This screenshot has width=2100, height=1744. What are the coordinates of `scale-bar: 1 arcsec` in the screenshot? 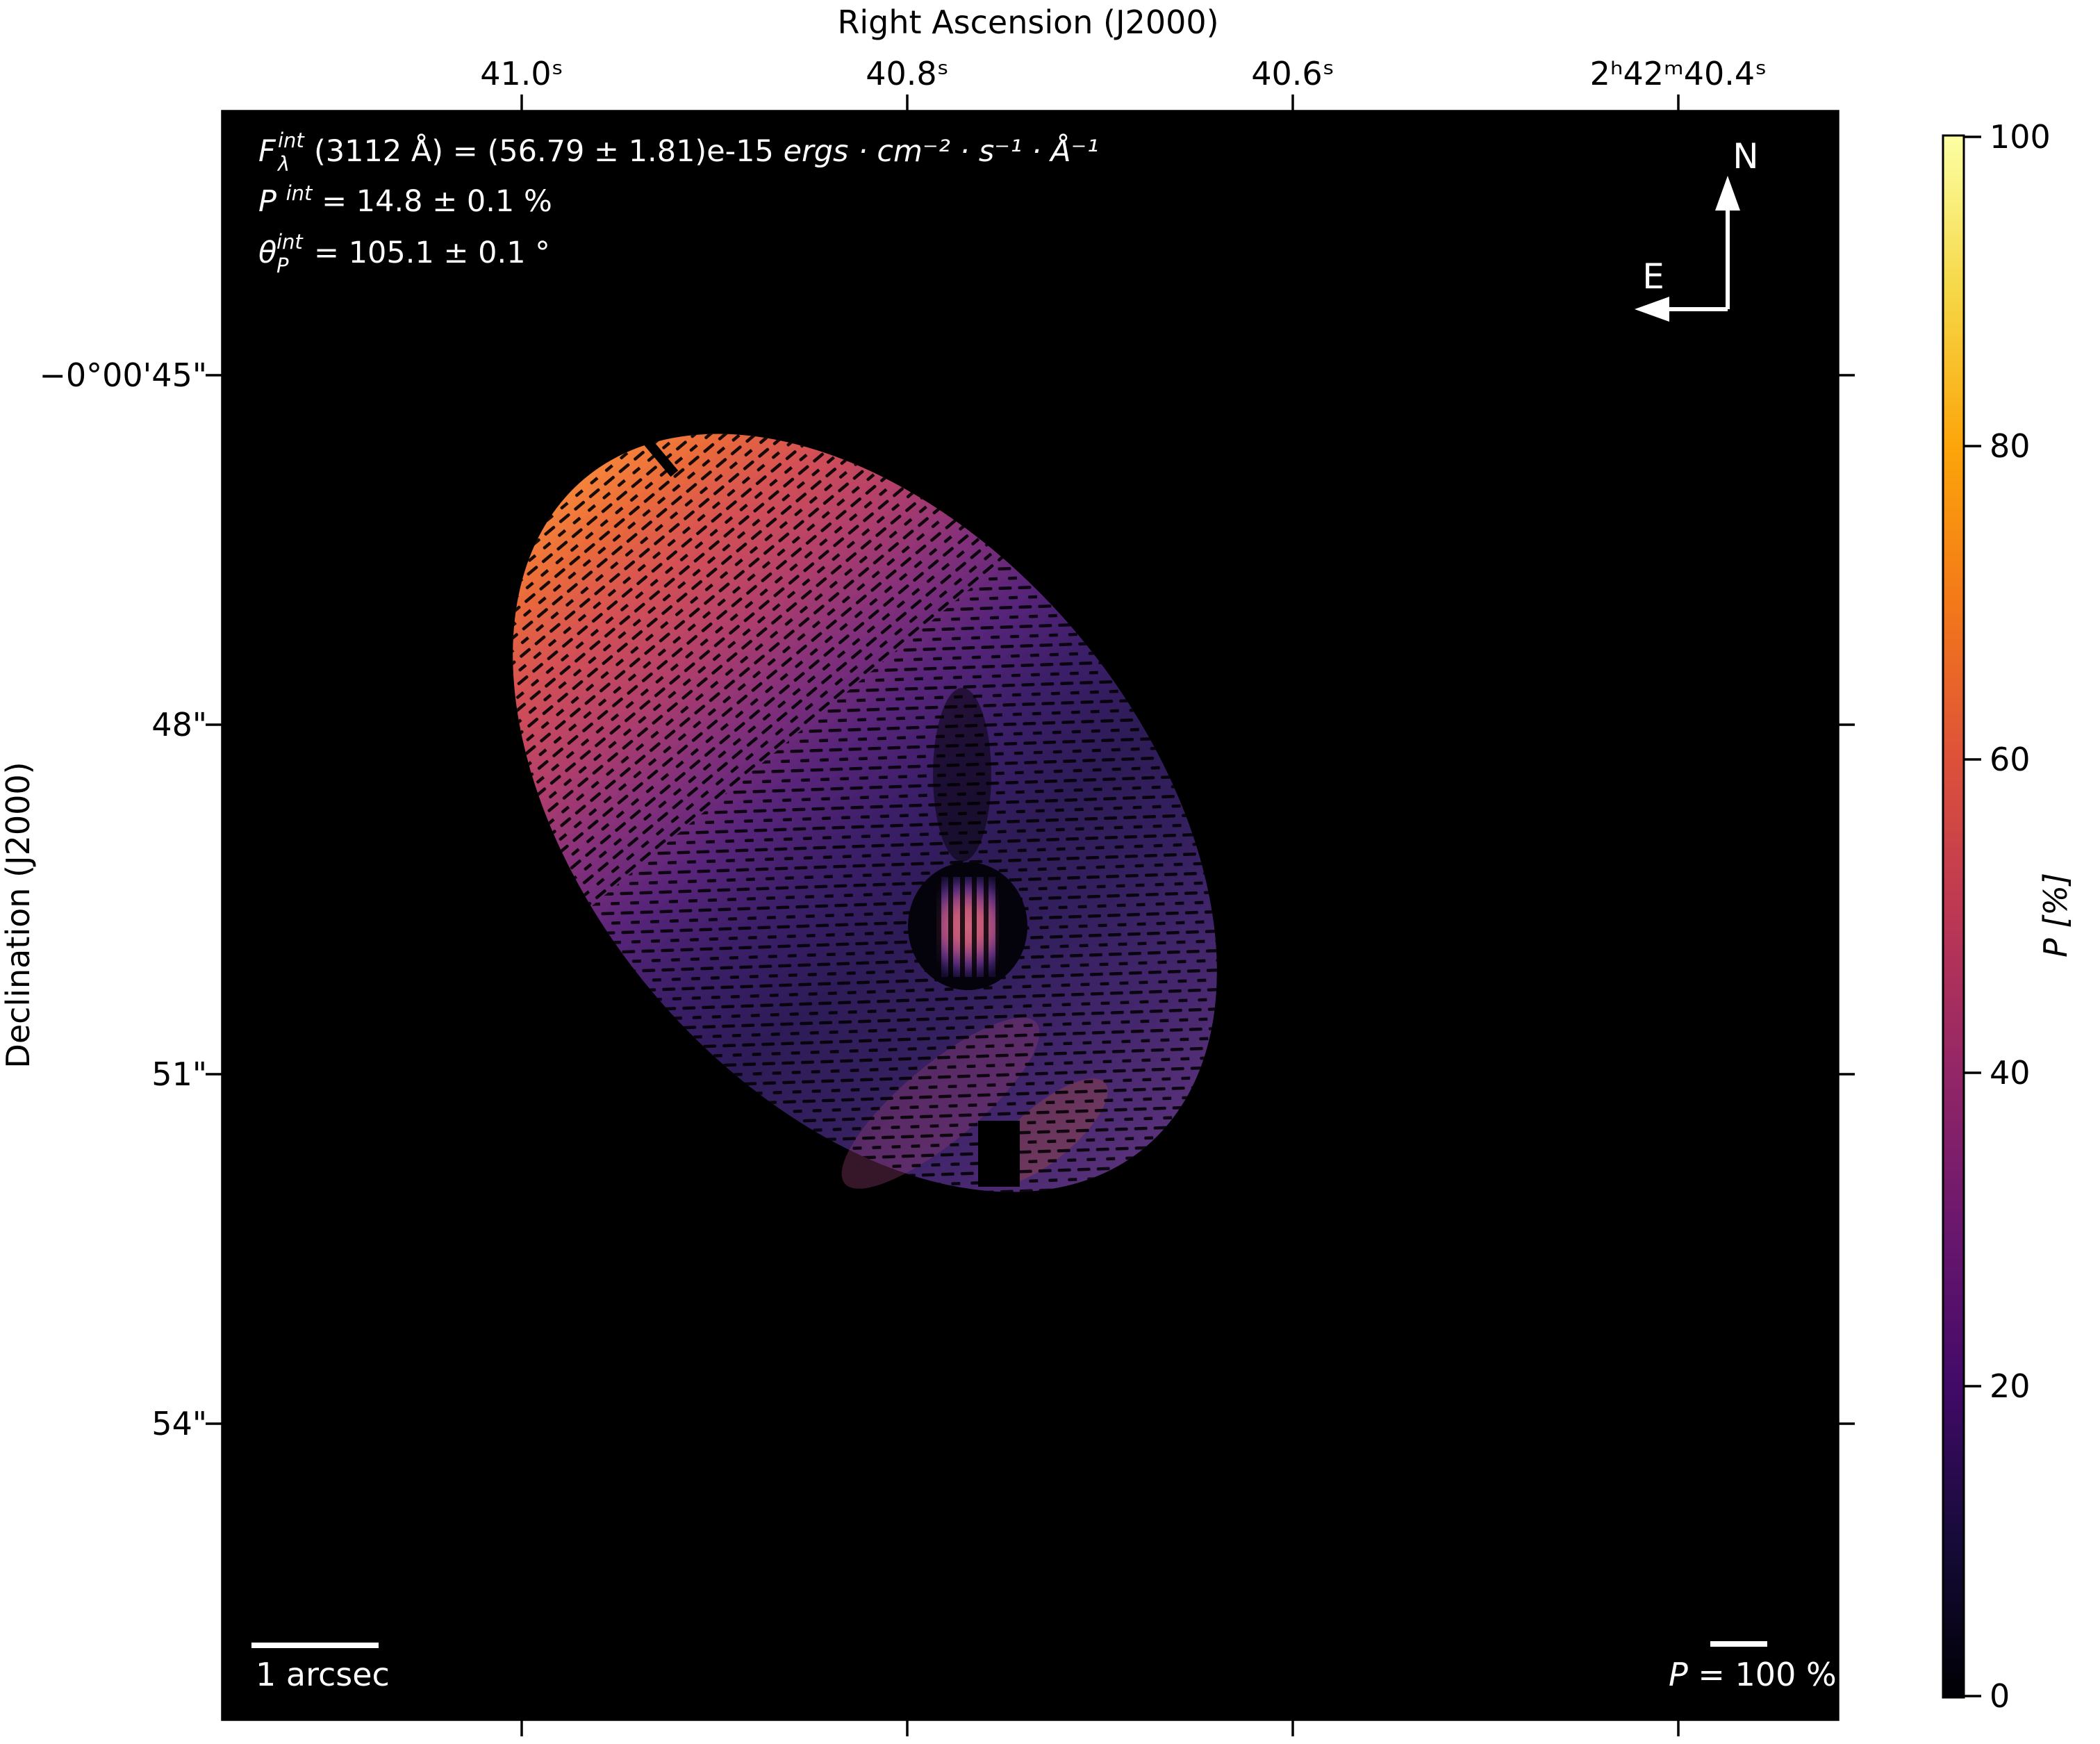 It's located at (320, 1668).